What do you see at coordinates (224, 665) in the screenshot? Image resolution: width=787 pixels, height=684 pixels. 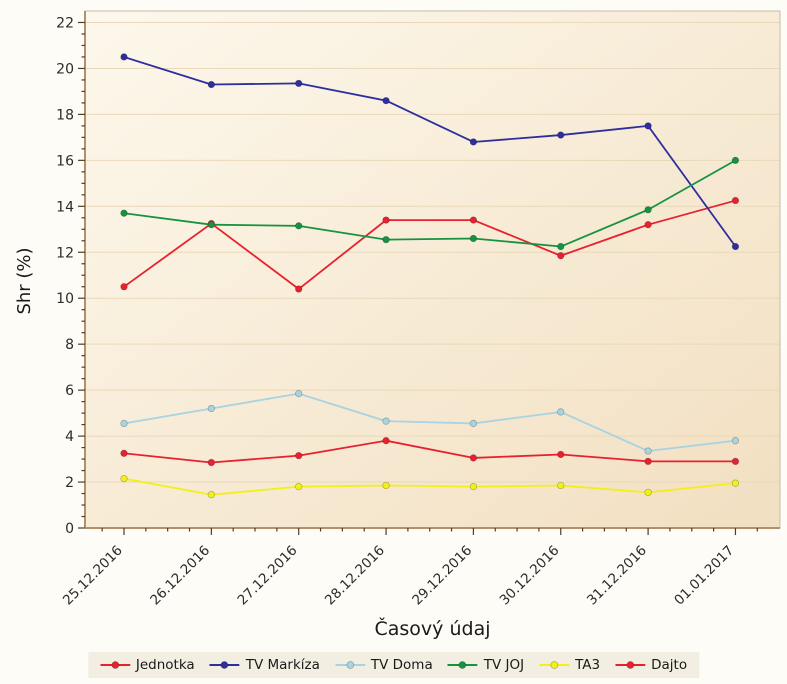 I see `legend-marker-tv-mark-za` at bounding box center [224, 665].